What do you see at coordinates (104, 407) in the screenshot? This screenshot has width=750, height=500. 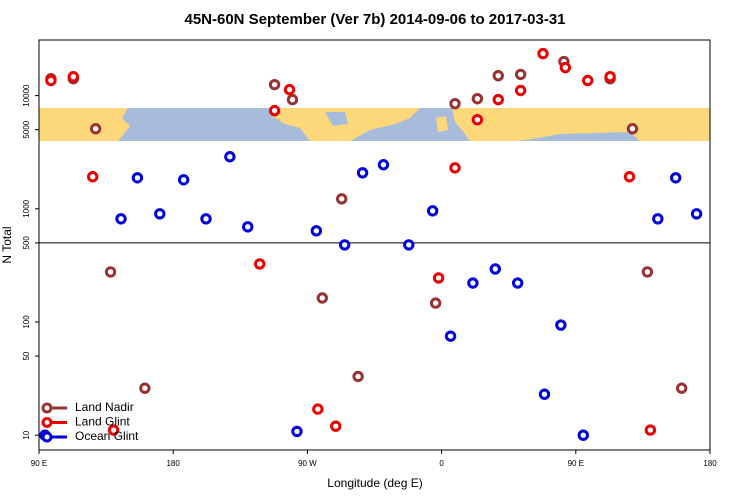 I see `legend-label: Land Nadir` at bounding box center [104, 407].